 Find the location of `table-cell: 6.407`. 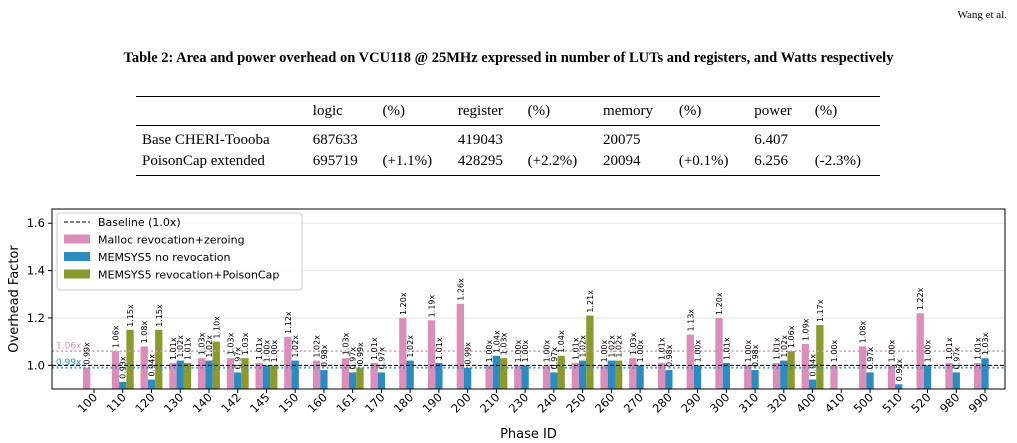

table-cell: 6.407 is located at coordinates (771, 140).